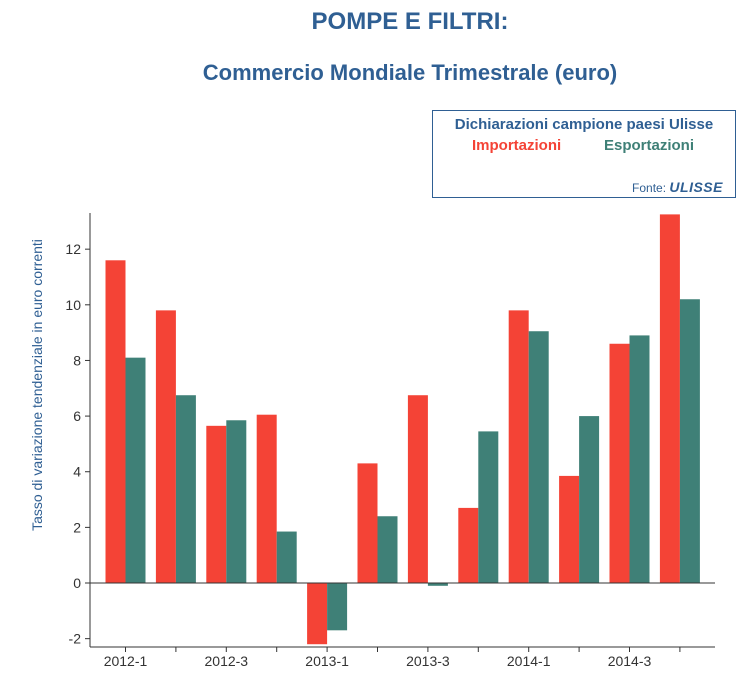 Image resolution: width=752 pixels, height=684 pixels. What do you see at coordinates (517, 145) in the screenshot?
I see `legend-item-importazioni: Importazioni` at bounding box center [517, 145].